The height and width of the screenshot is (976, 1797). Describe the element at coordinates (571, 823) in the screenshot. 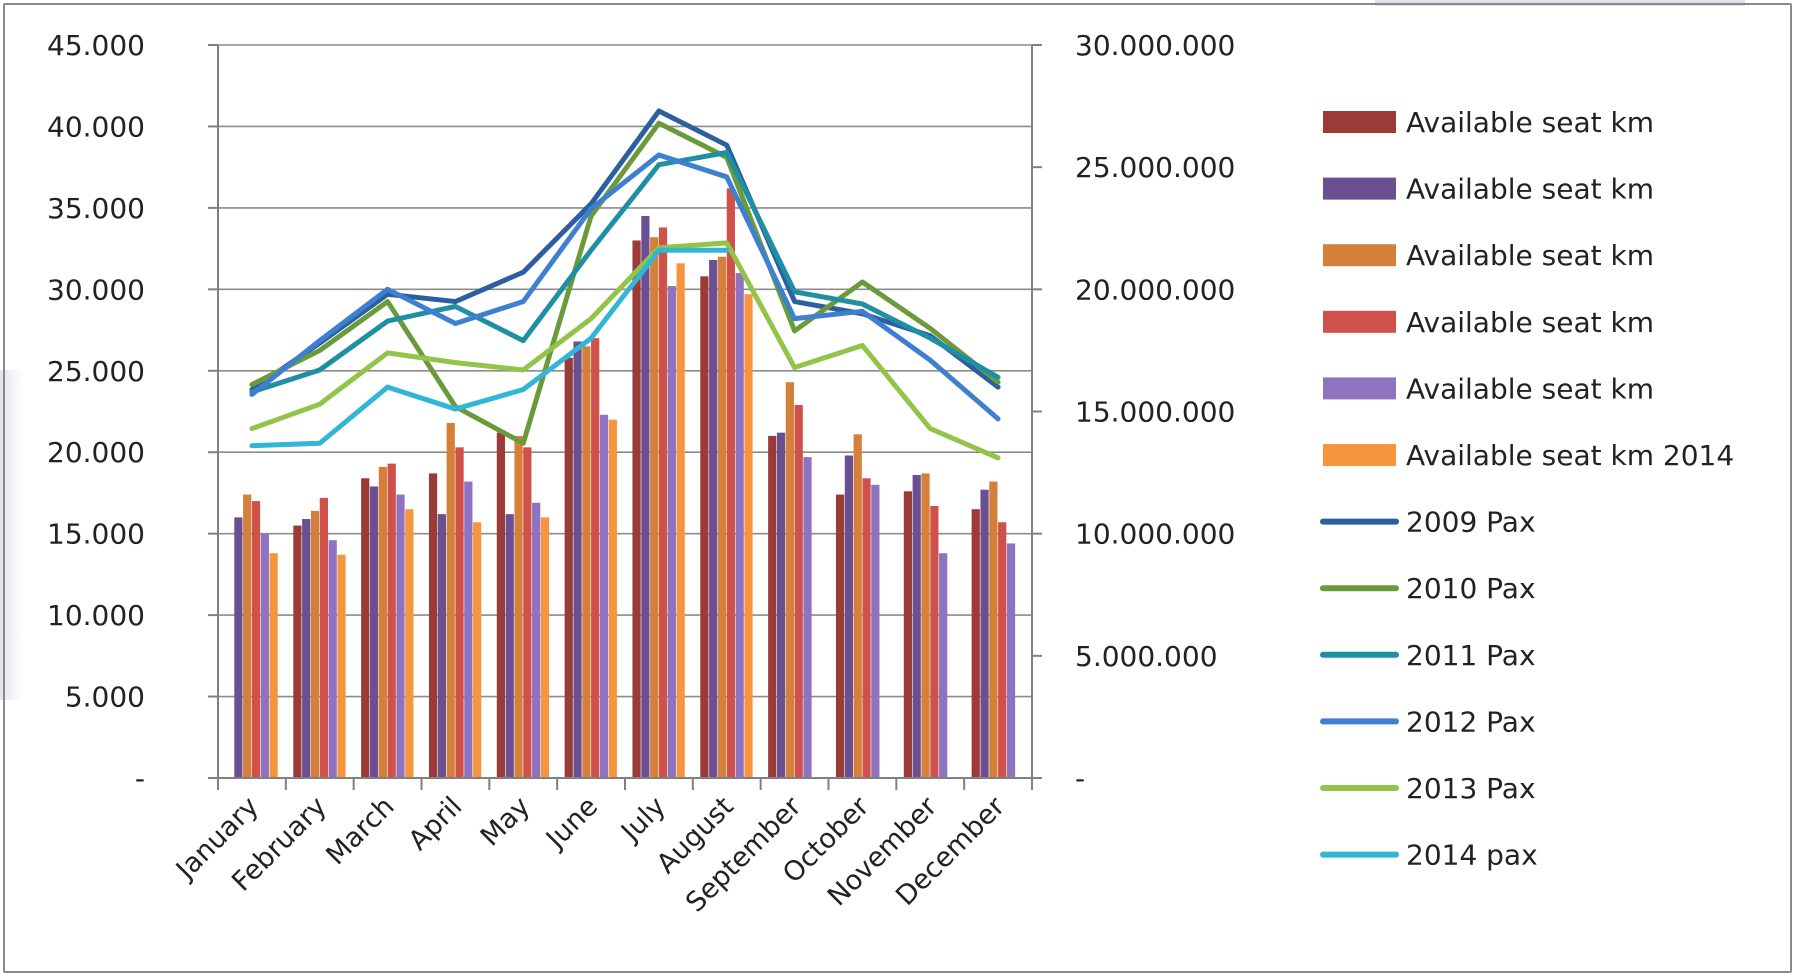

I see `x-tick-label-june: June` at that location.